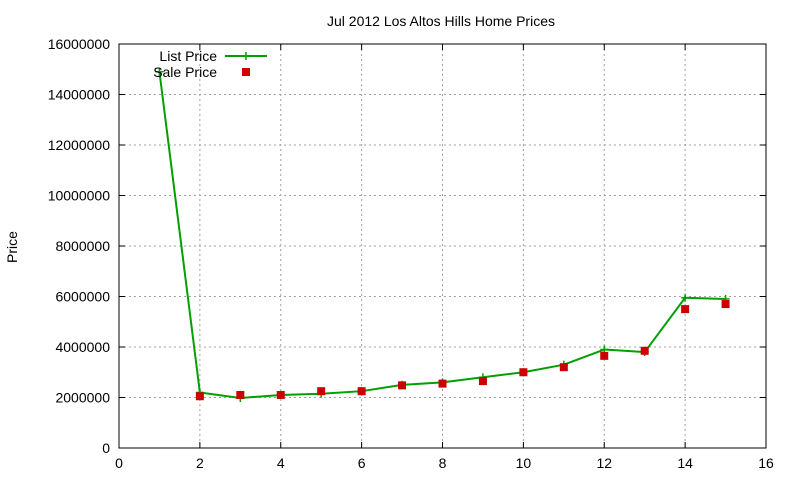 This screenshot has width=800, height=480. Describe the element at coordinates (685, 463) in the screenshot. I see `x-tick-label: 14` at that location.